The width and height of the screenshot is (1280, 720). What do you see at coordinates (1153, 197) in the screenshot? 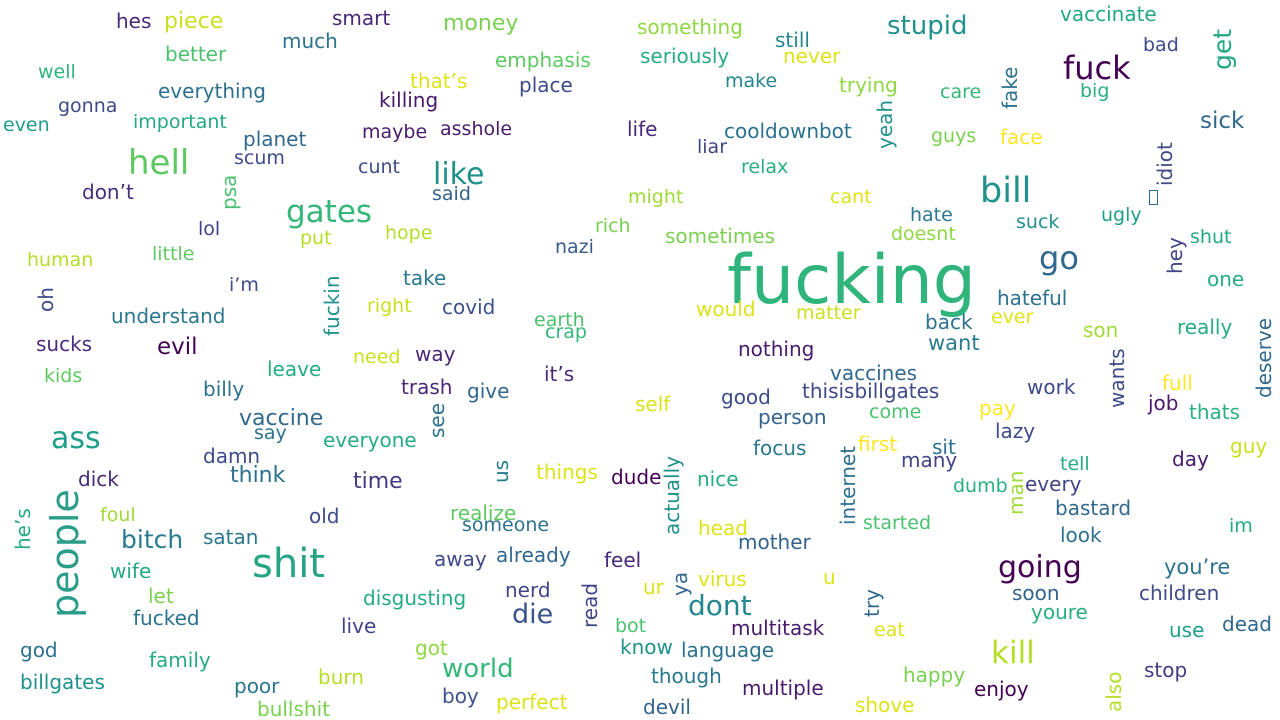
I see `missing-glyph-box` at bounding box center [1153, 197].